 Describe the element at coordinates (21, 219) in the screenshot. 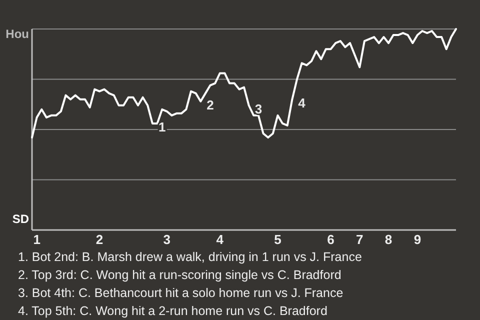

I see `text: SD` at that location.